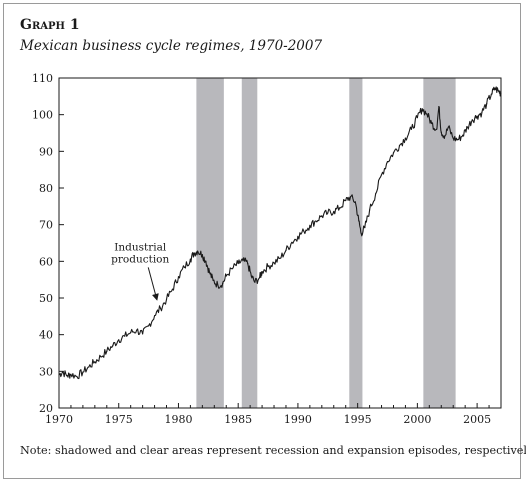 This screenshot has width=526, height=484. What do you see at coordinates (140, 271) in the screenshot?
I see `annotations: Industrial production` at bounding box center [140, 271].